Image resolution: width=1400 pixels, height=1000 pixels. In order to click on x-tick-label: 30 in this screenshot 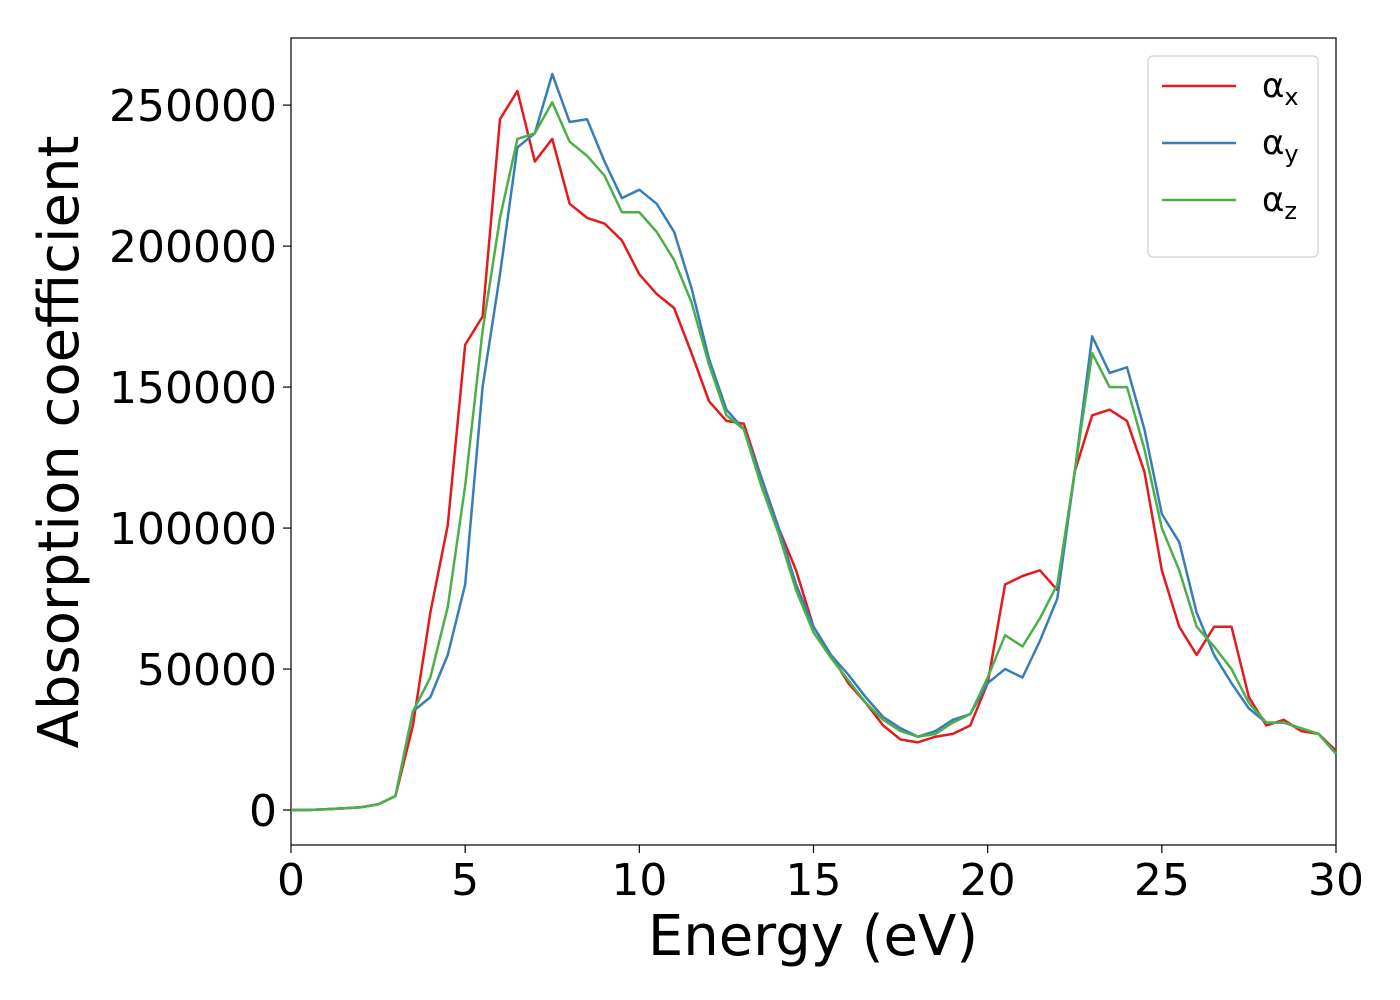, I will do `click(1336, 880)`.